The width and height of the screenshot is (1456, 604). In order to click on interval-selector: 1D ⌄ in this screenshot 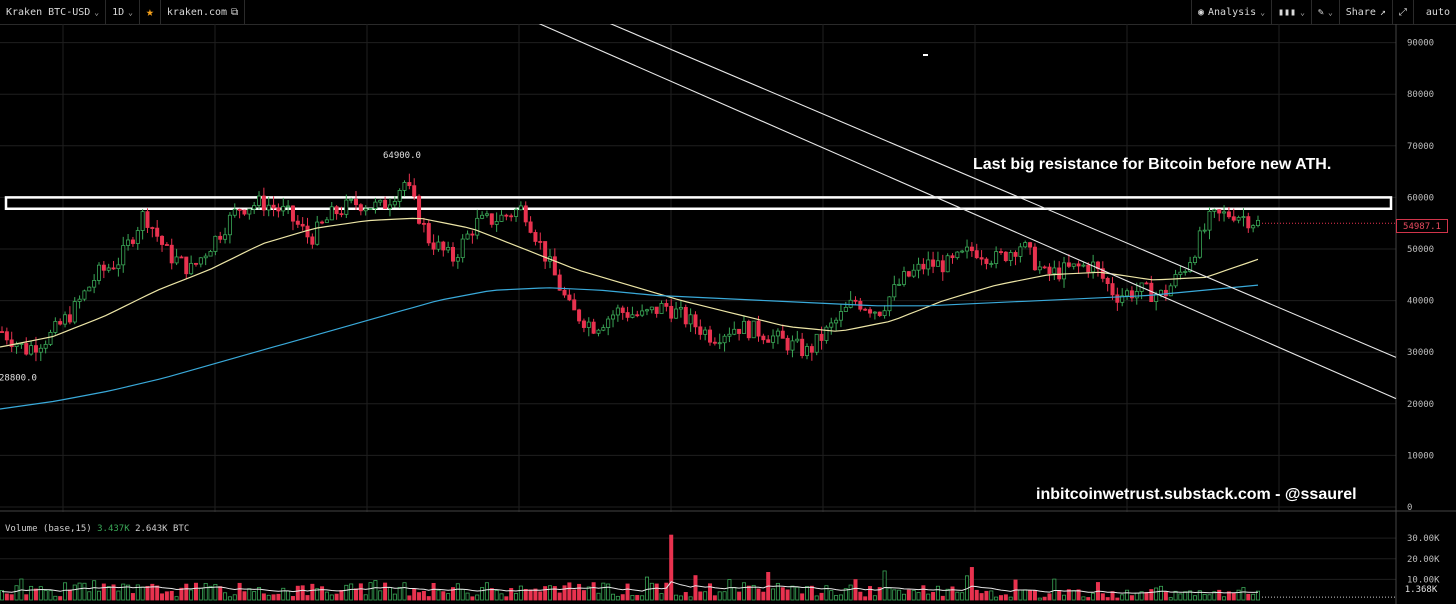, I will do `click(123, 12)`.